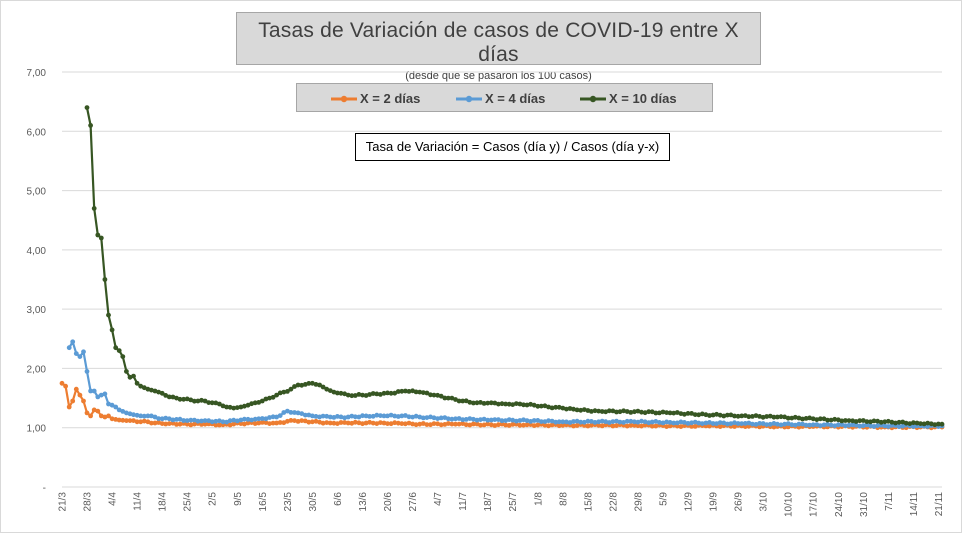 The width and height of the screenshot is (962, 533). I want to click on x-tick-label: 13/6, so click(363, 502).